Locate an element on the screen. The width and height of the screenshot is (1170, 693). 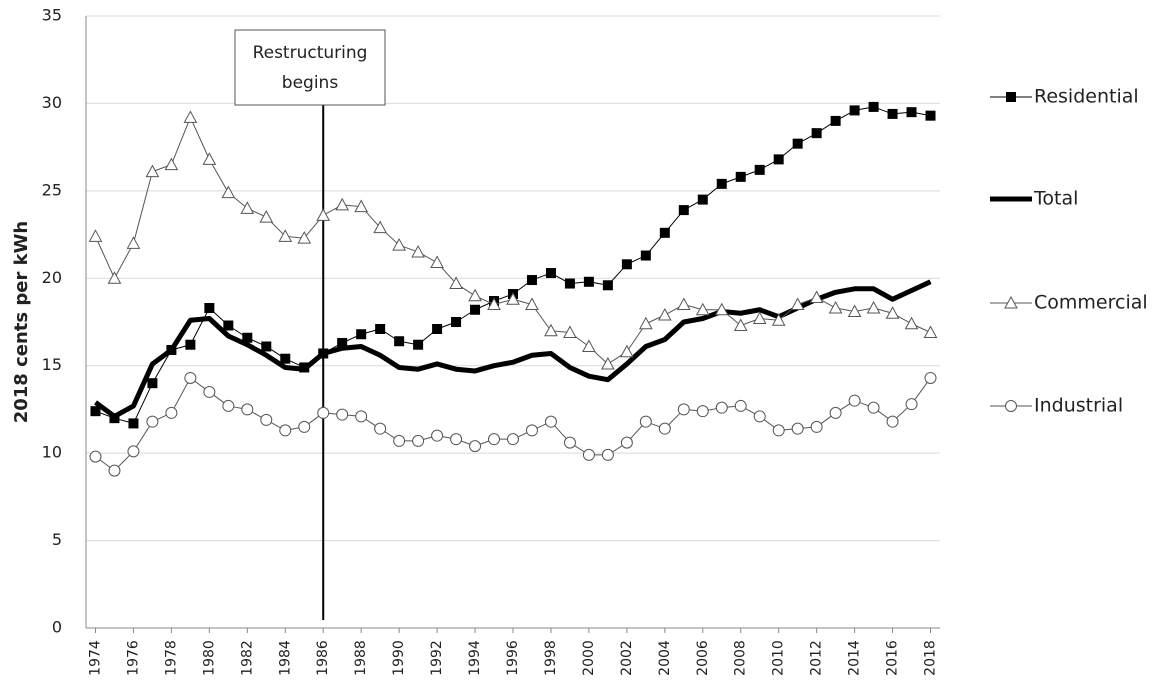
x-tick-label: 1978 is located at coordinates (171, 658).